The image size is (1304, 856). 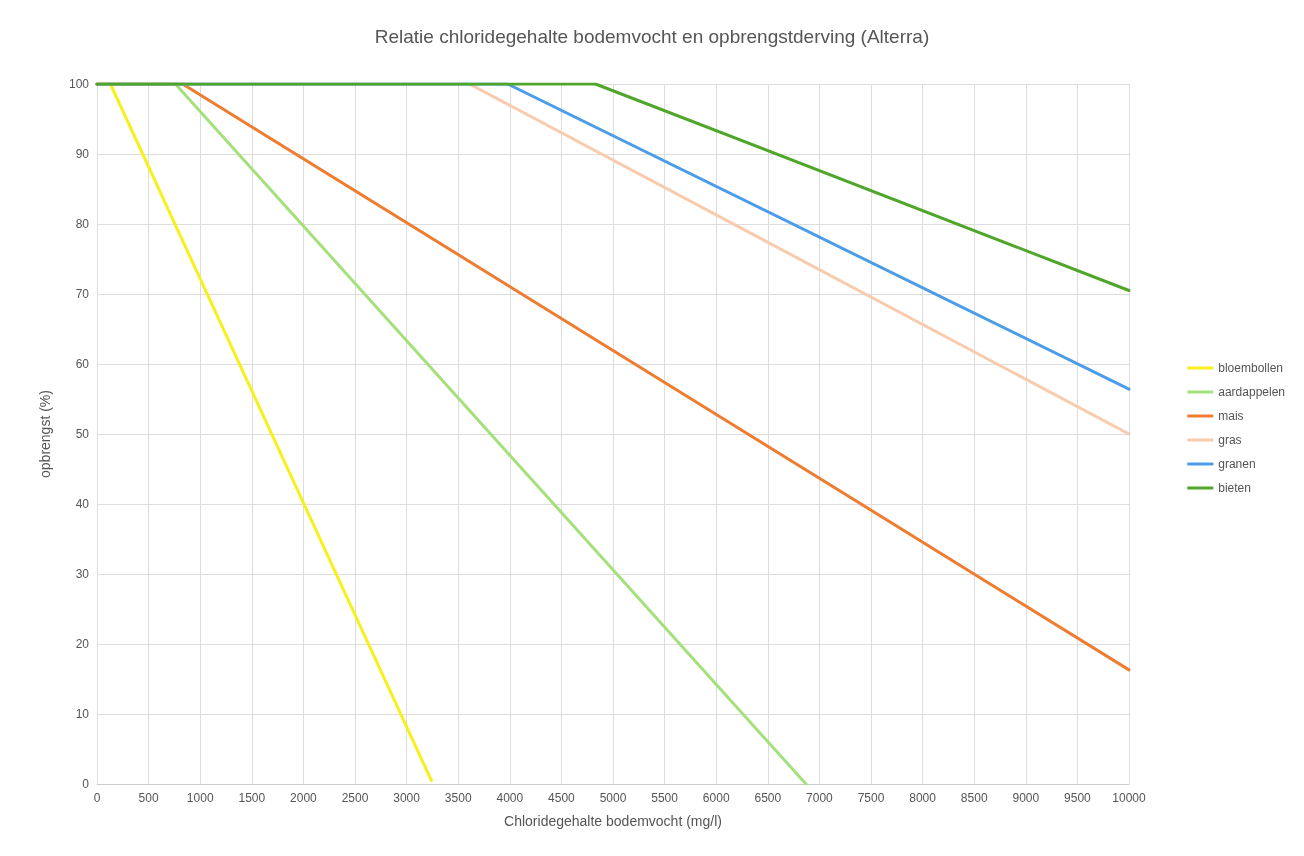 What do you see at coordinates (82, 574) in the screenshot?
I see `y-tick-label: 30` at bounding box center [82, 574].